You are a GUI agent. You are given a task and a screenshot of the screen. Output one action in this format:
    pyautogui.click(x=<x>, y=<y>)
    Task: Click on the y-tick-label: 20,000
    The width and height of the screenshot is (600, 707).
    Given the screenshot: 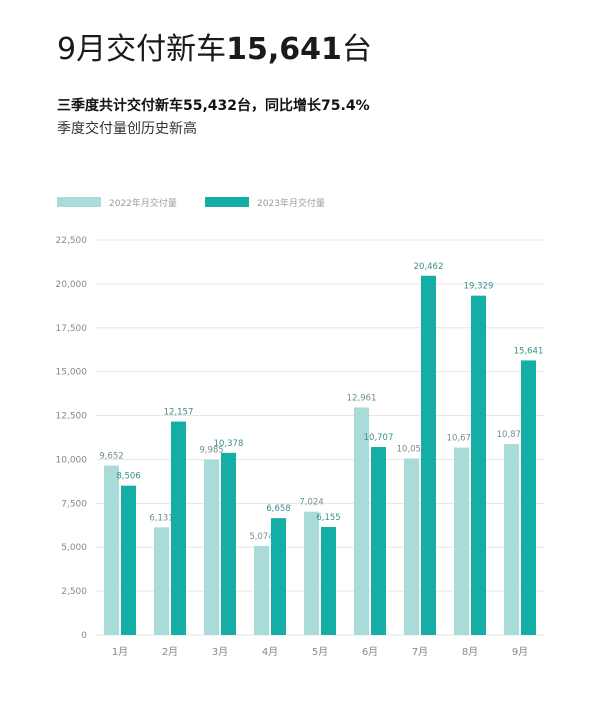 What is the action you would take?
    pyautogui.click(x=72, y=285)
    